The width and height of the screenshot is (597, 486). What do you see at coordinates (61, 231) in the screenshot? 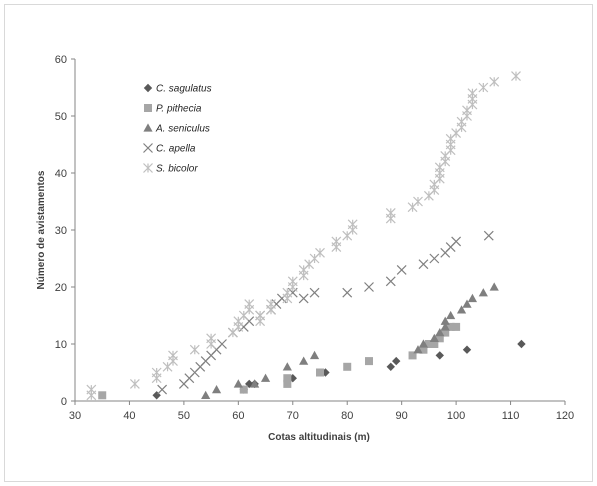
I see `y-tick-label: 30` at bounding box center [61, 231].